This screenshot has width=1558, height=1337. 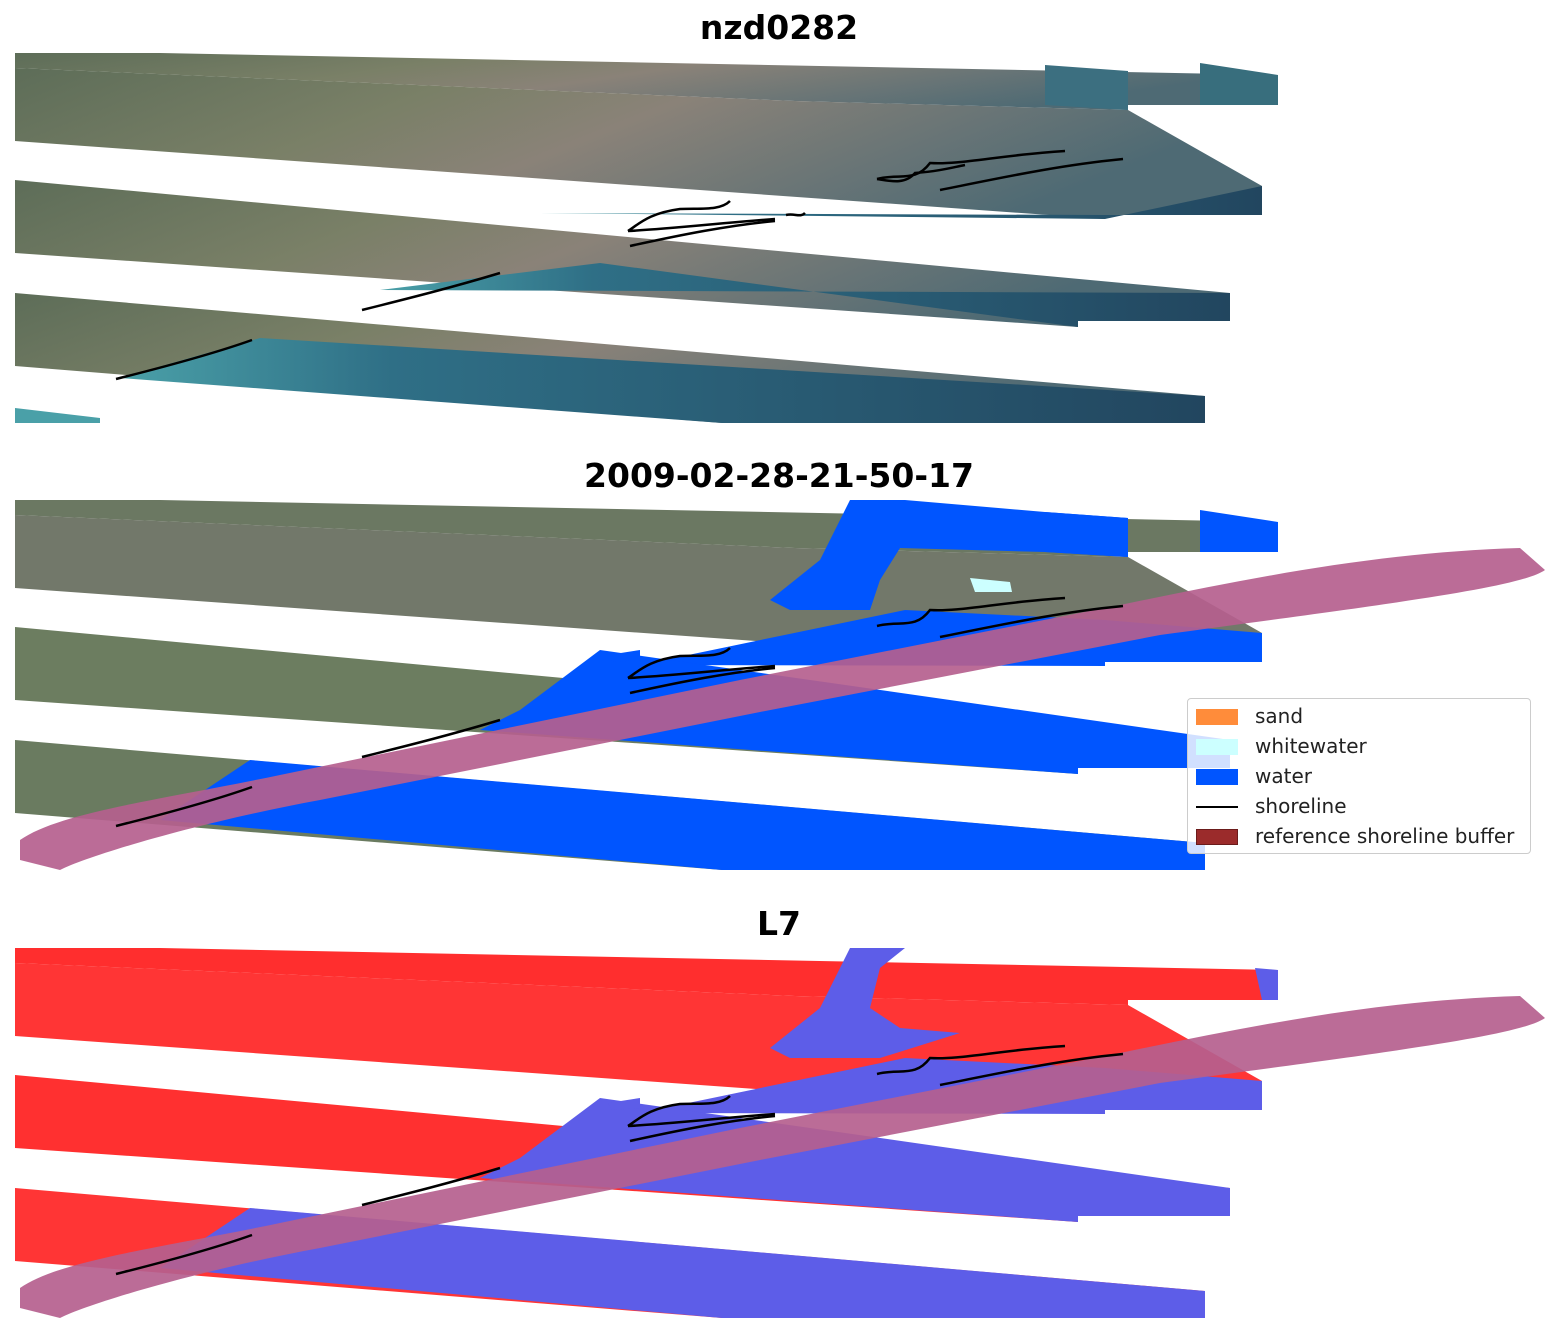 I want to click on legend-item-shoreline: shoreline, so click(x=1360, y=806).